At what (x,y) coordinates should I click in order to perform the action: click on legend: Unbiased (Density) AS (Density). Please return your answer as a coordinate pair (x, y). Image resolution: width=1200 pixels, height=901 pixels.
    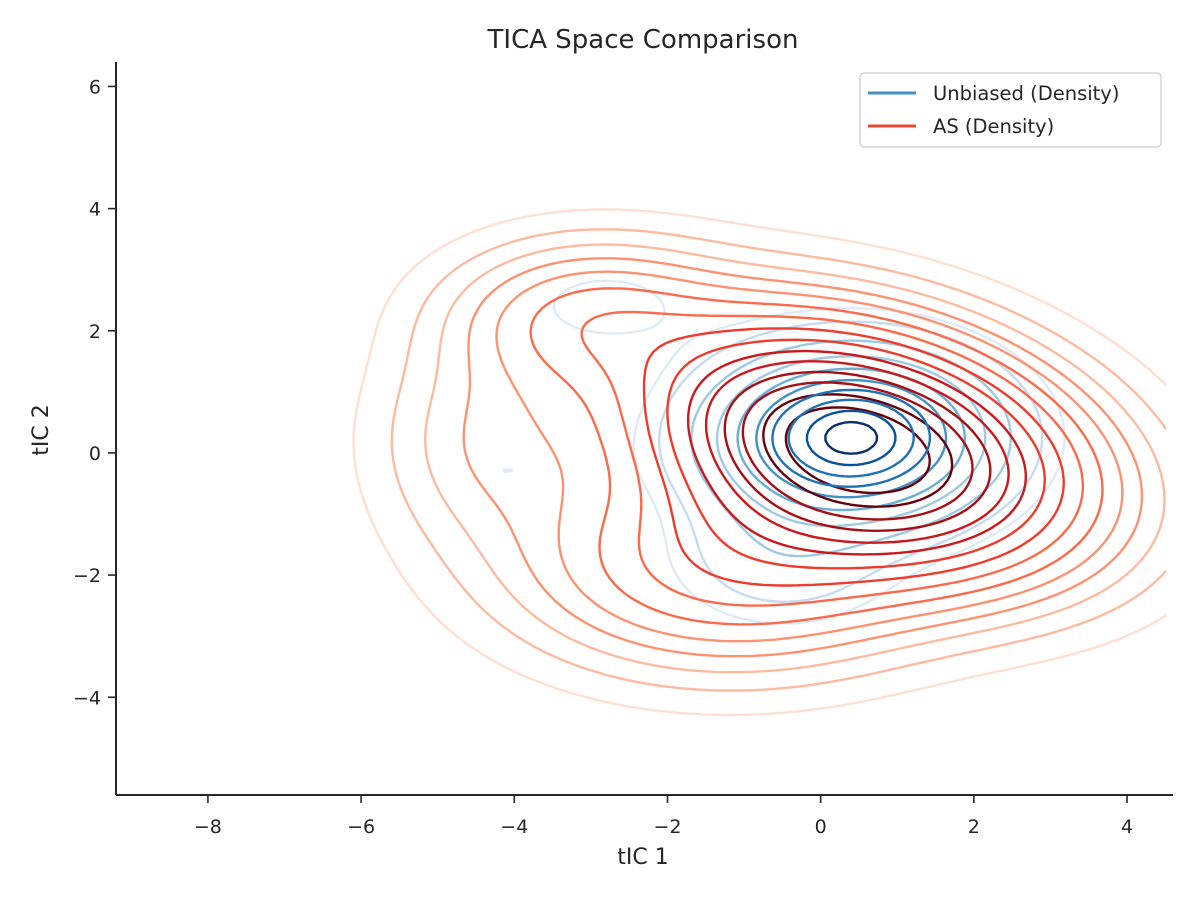
    Looking at the image, I should click on (1010, 110).